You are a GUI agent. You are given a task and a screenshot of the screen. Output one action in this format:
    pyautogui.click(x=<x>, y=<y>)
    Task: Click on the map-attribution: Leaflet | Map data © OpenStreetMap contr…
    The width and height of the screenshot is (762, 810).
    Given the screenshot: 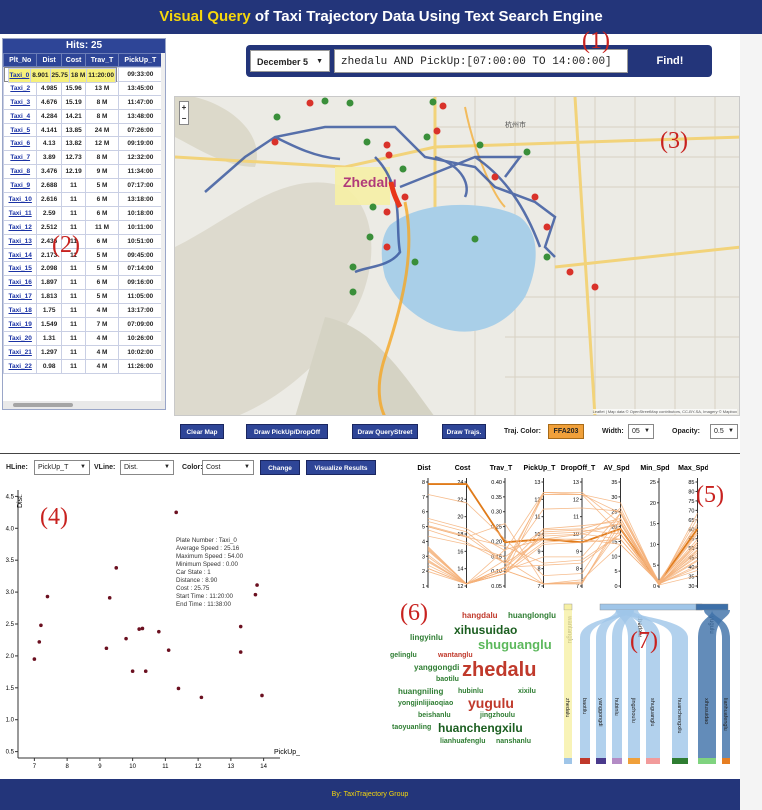 What is the action you would take?
    pyautogui.click(x=664, y=411)
    